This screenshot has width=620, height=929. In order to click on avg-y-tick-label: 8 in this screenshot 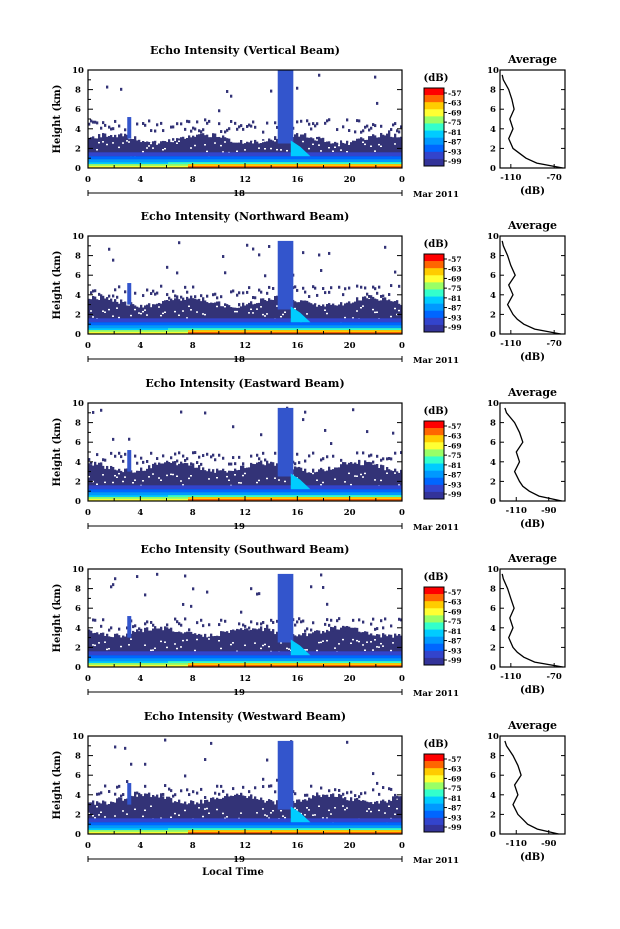, I will do `click(493, 424)`.